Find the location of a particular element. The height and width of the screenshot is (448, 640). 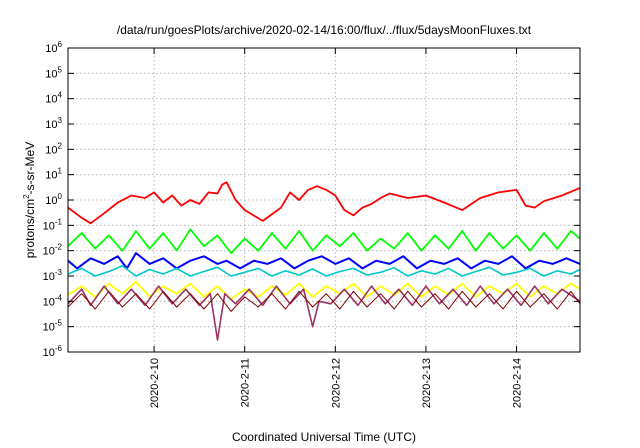

y-tick-label: 10⁵ is located at coordinates (53, 72).